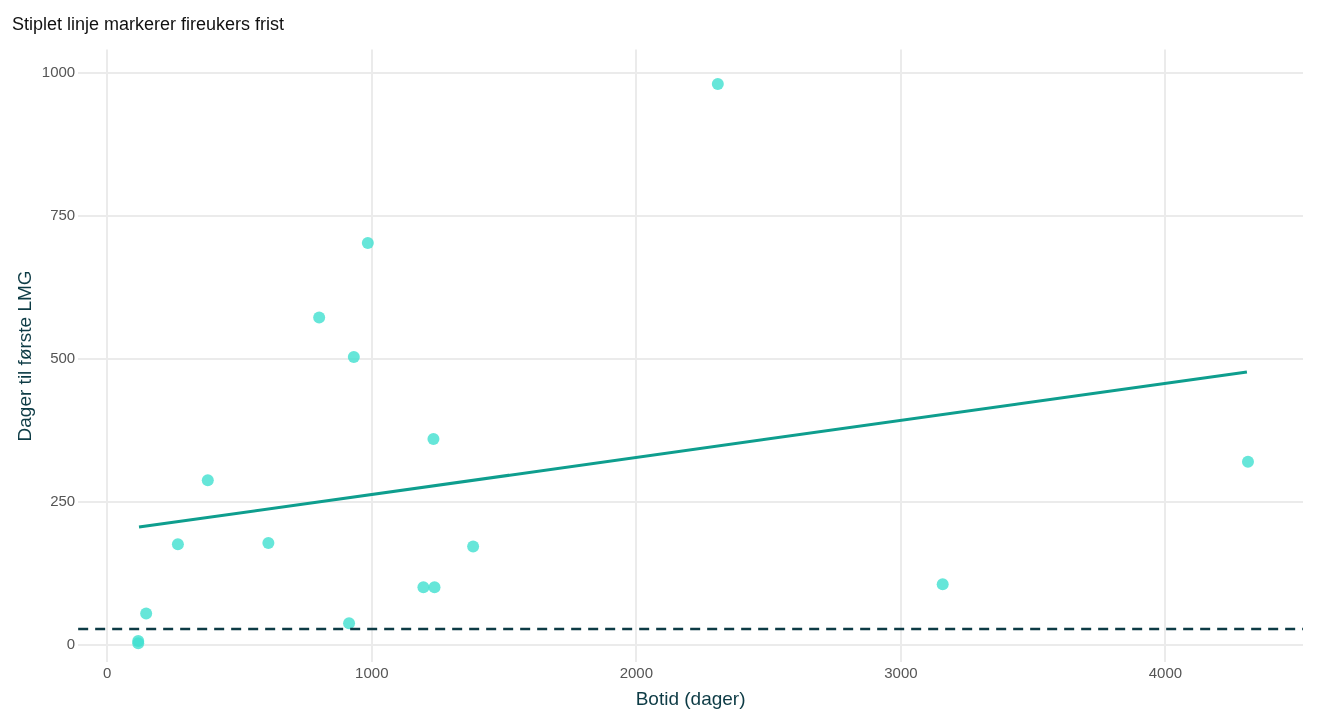 Image resolution: width=1323 pixels, height=722 pixels. I want to click on x-axis-title: Botid (dager), so click(690, 698).